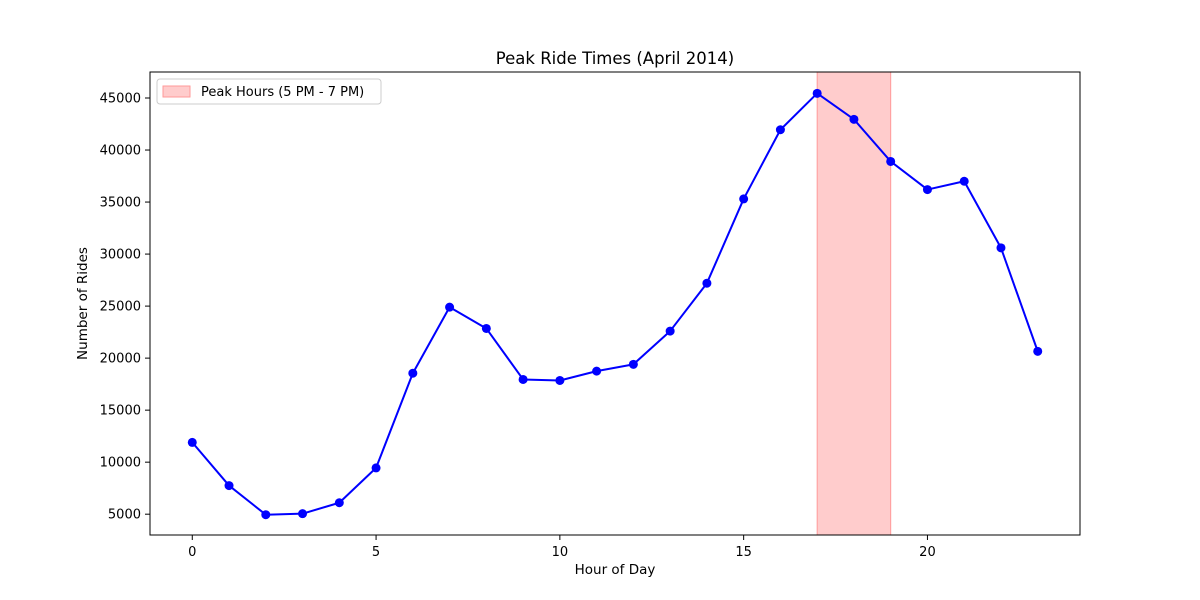  Describe the element at coordinates (927, 552) in the screenshot. I see `x-tick-label: 20` at that location.